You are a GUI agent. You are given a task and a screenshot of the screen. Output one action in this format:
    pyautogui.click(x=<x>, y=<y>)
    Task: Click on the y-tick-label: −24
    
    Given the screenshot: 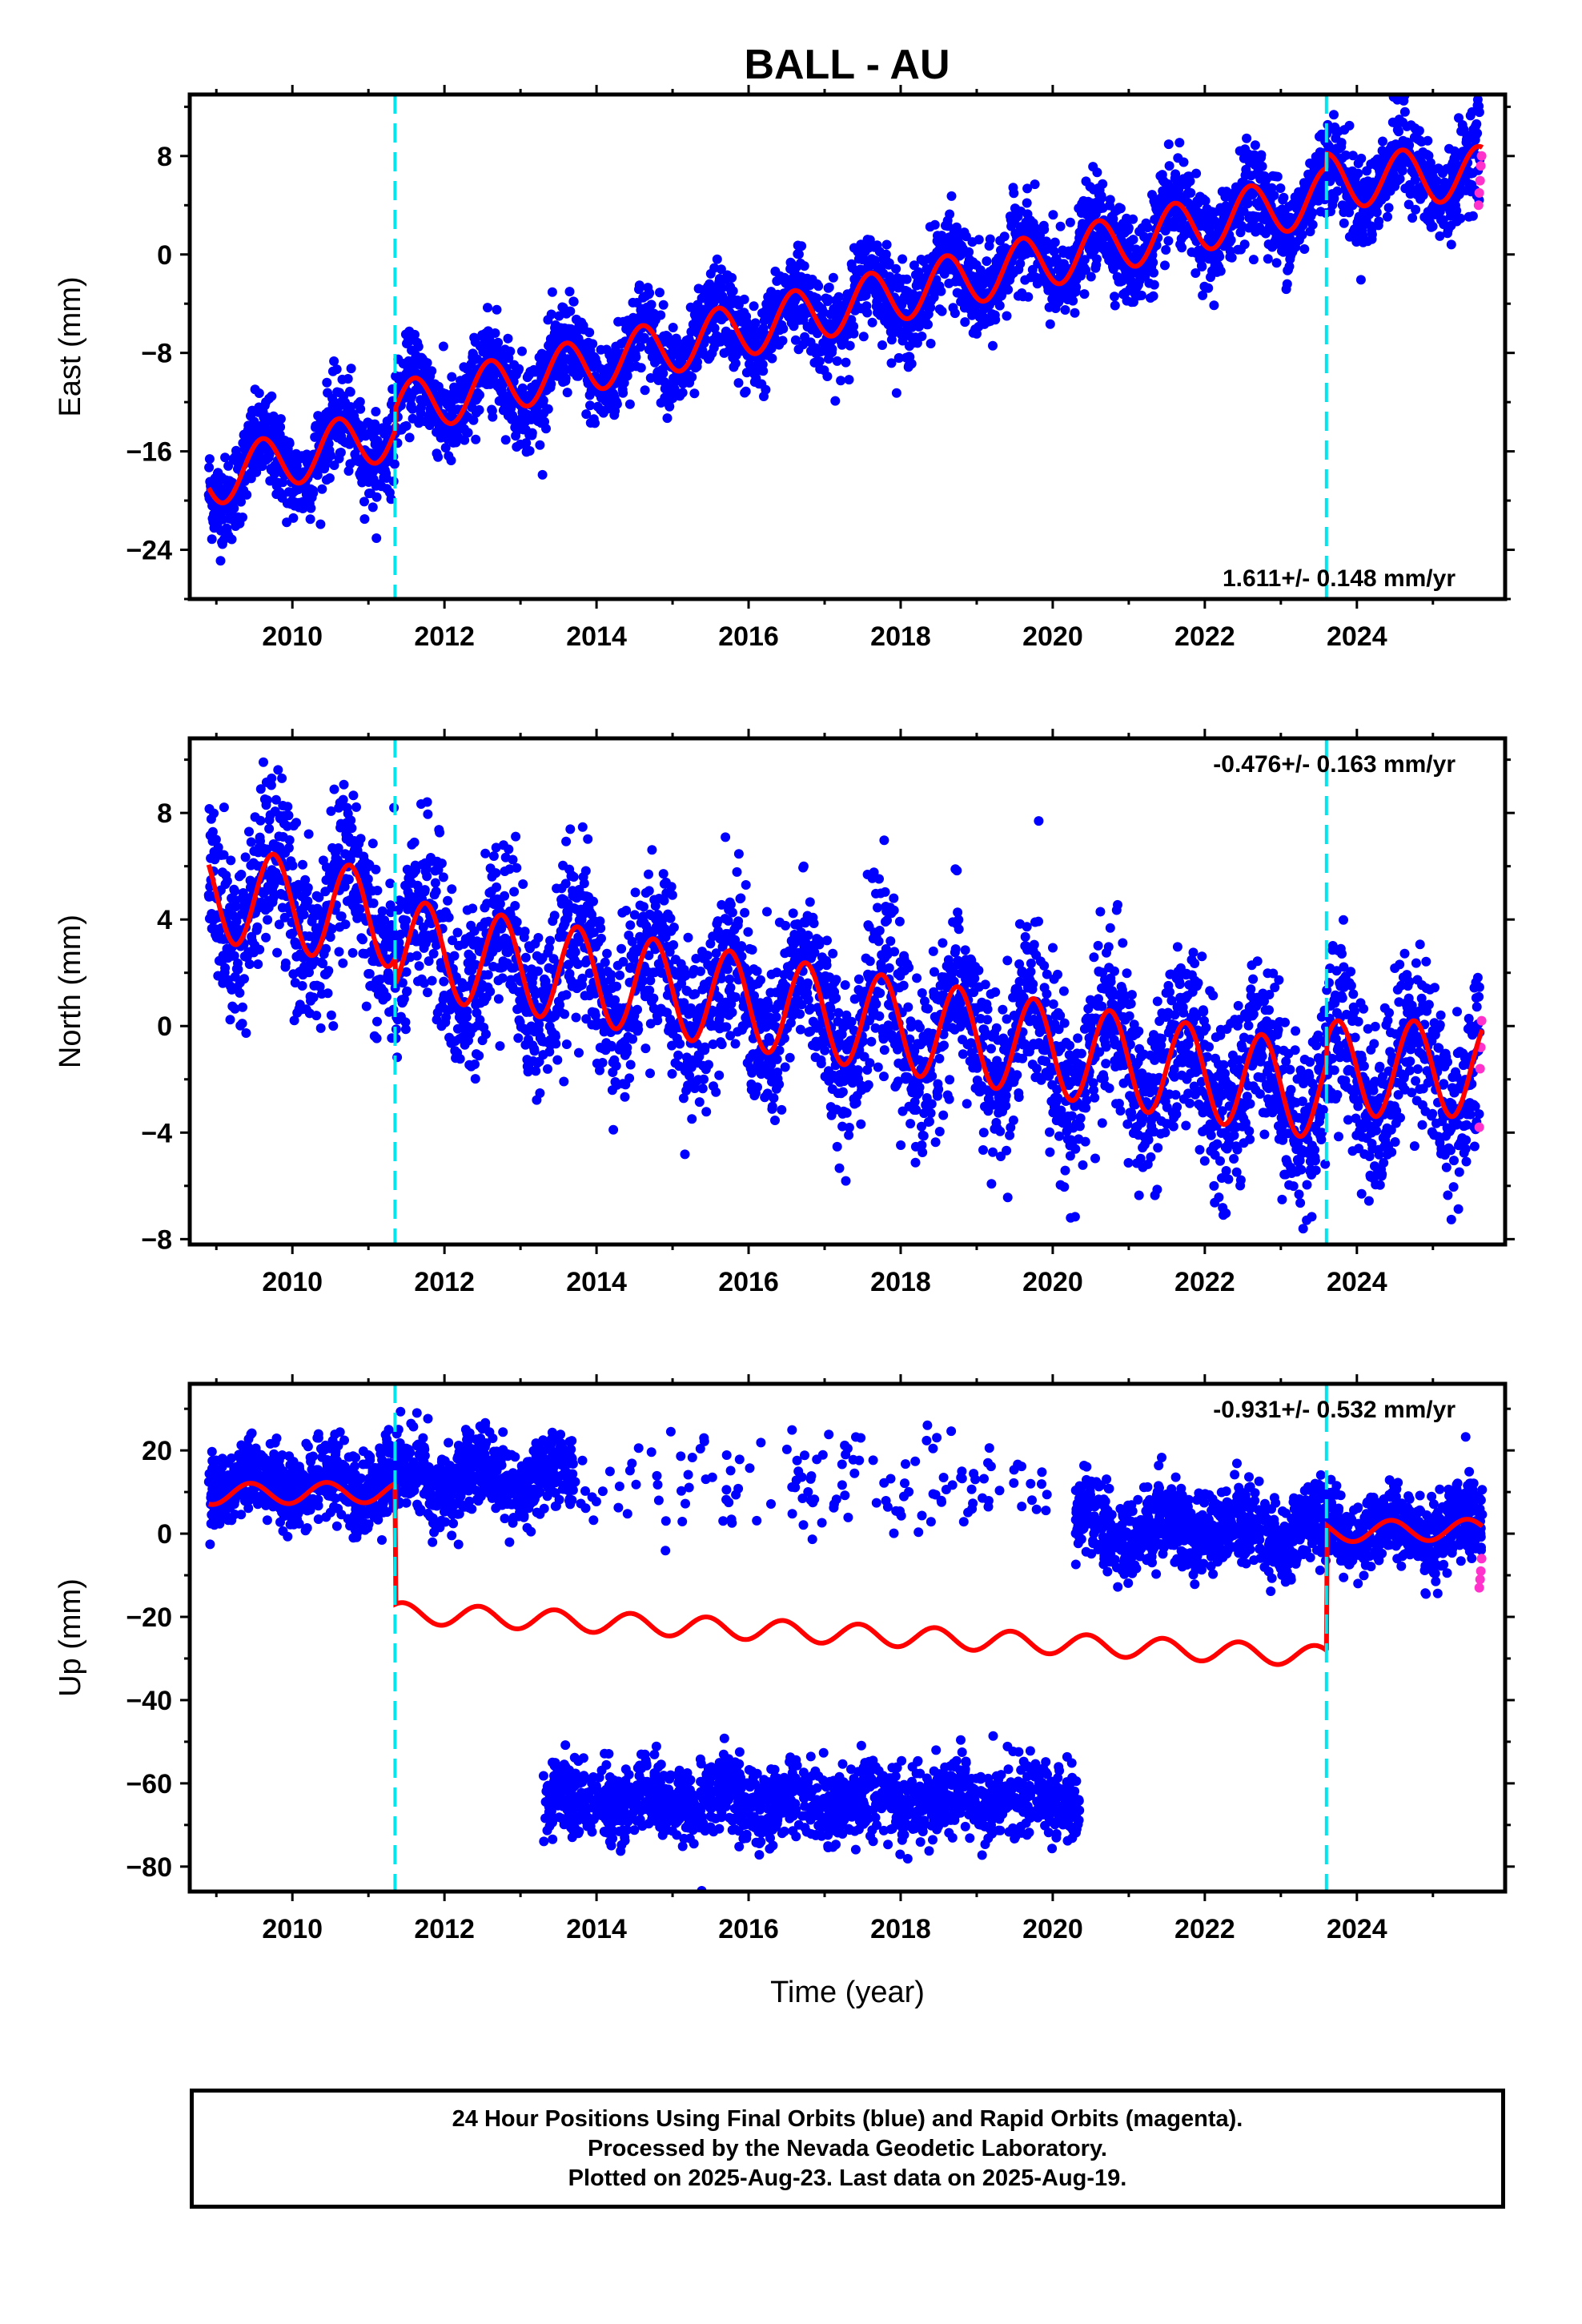 What is the action you would take?
    pyautogui.click(x=149, y=551)
    